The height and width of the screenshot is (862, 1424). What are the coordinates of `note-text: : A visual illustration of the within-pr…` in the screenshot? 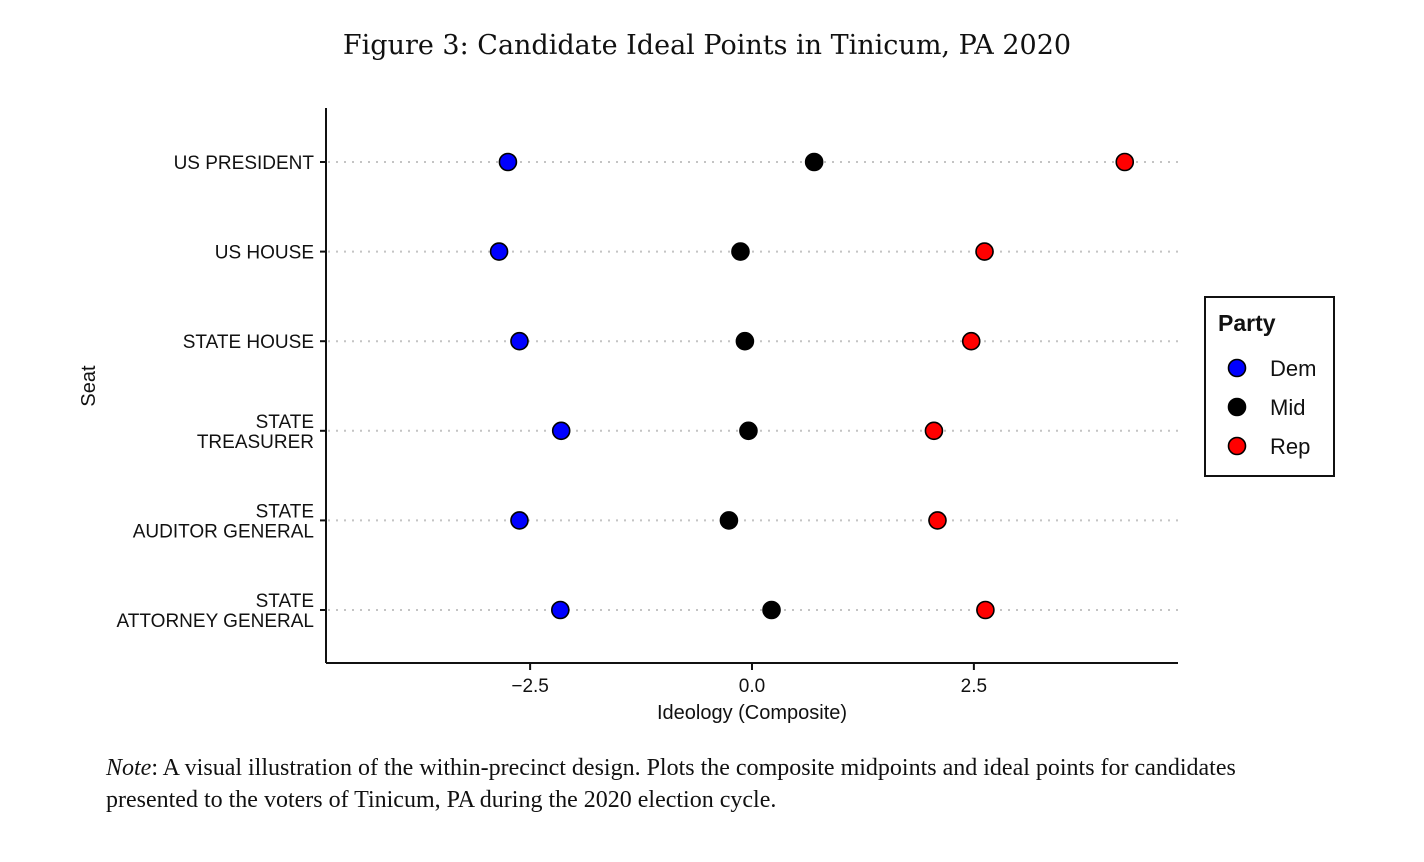 It's located at (671, 784).